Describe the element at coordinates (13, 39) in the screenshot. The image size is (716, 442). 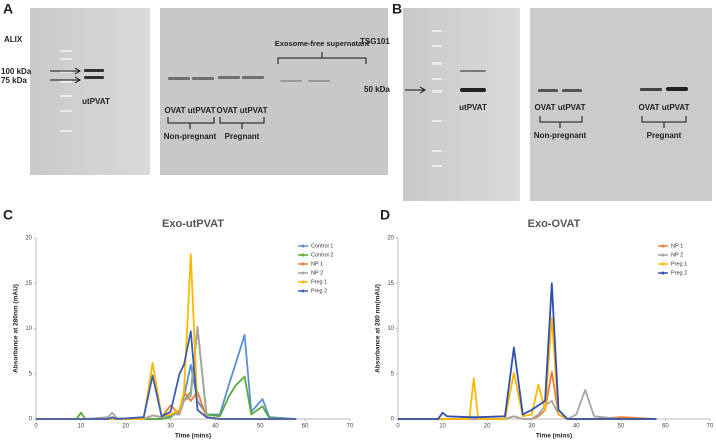
I see `protein-label: ALIX` at that location.